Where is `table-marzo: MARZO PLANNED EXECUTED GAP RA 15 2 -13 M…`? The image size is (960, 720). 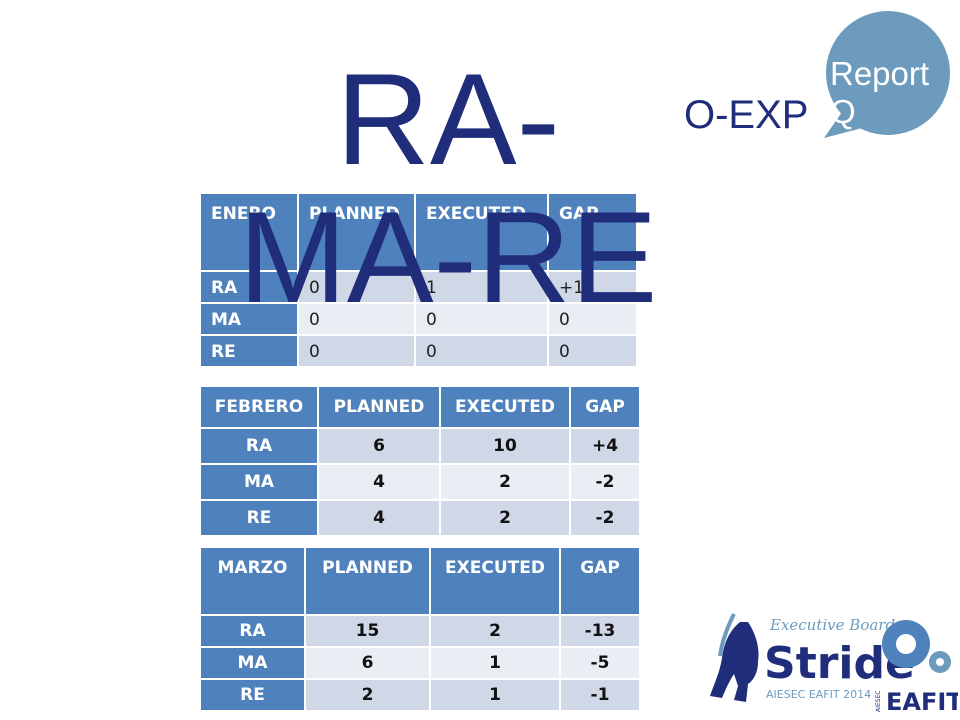
table-marzo: MARZO PLANNED EXECUTED GAP RA 15 2 -13 M… is located at coordinates (420, 629).